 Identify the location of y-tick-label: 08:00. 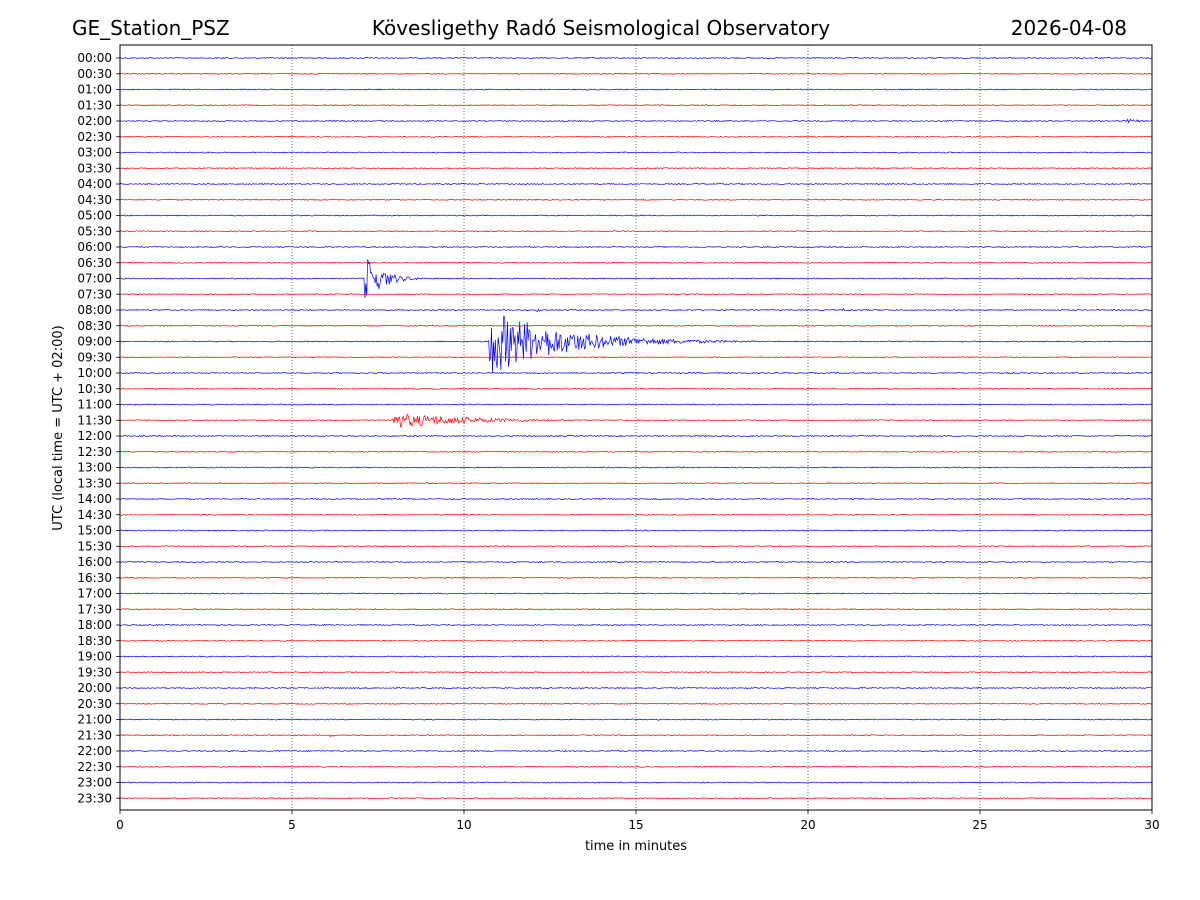
(94, 310).